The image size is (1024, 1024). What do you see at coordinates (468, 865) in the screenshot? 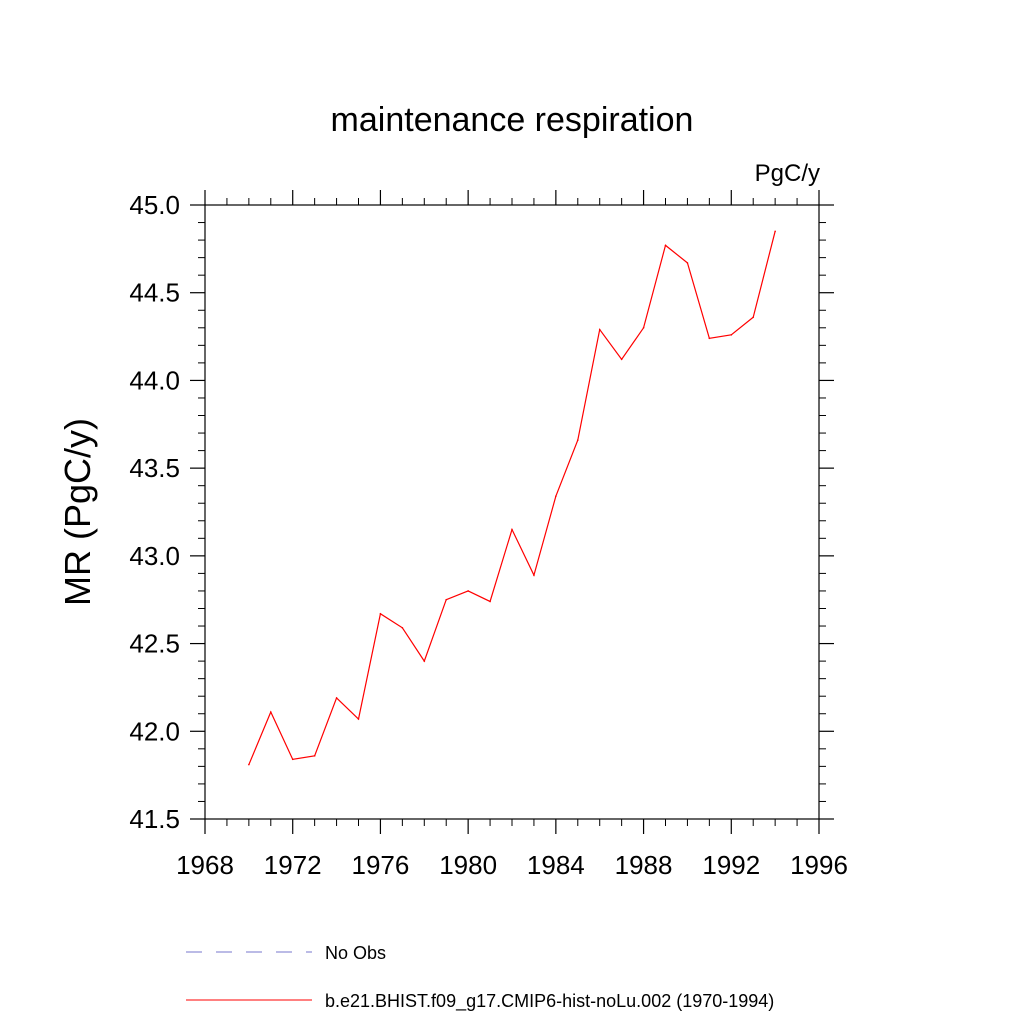
I see `x-tick-label: 1980` at bounding box center [468, 865].